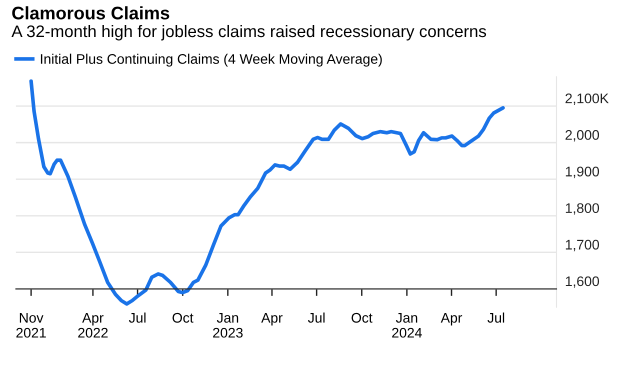 The height and width of the screenshot is (384, 636). I want to click on legend-label: Initial Plus Continuing Claims (4 Week Moving Average), so click(211, 60).